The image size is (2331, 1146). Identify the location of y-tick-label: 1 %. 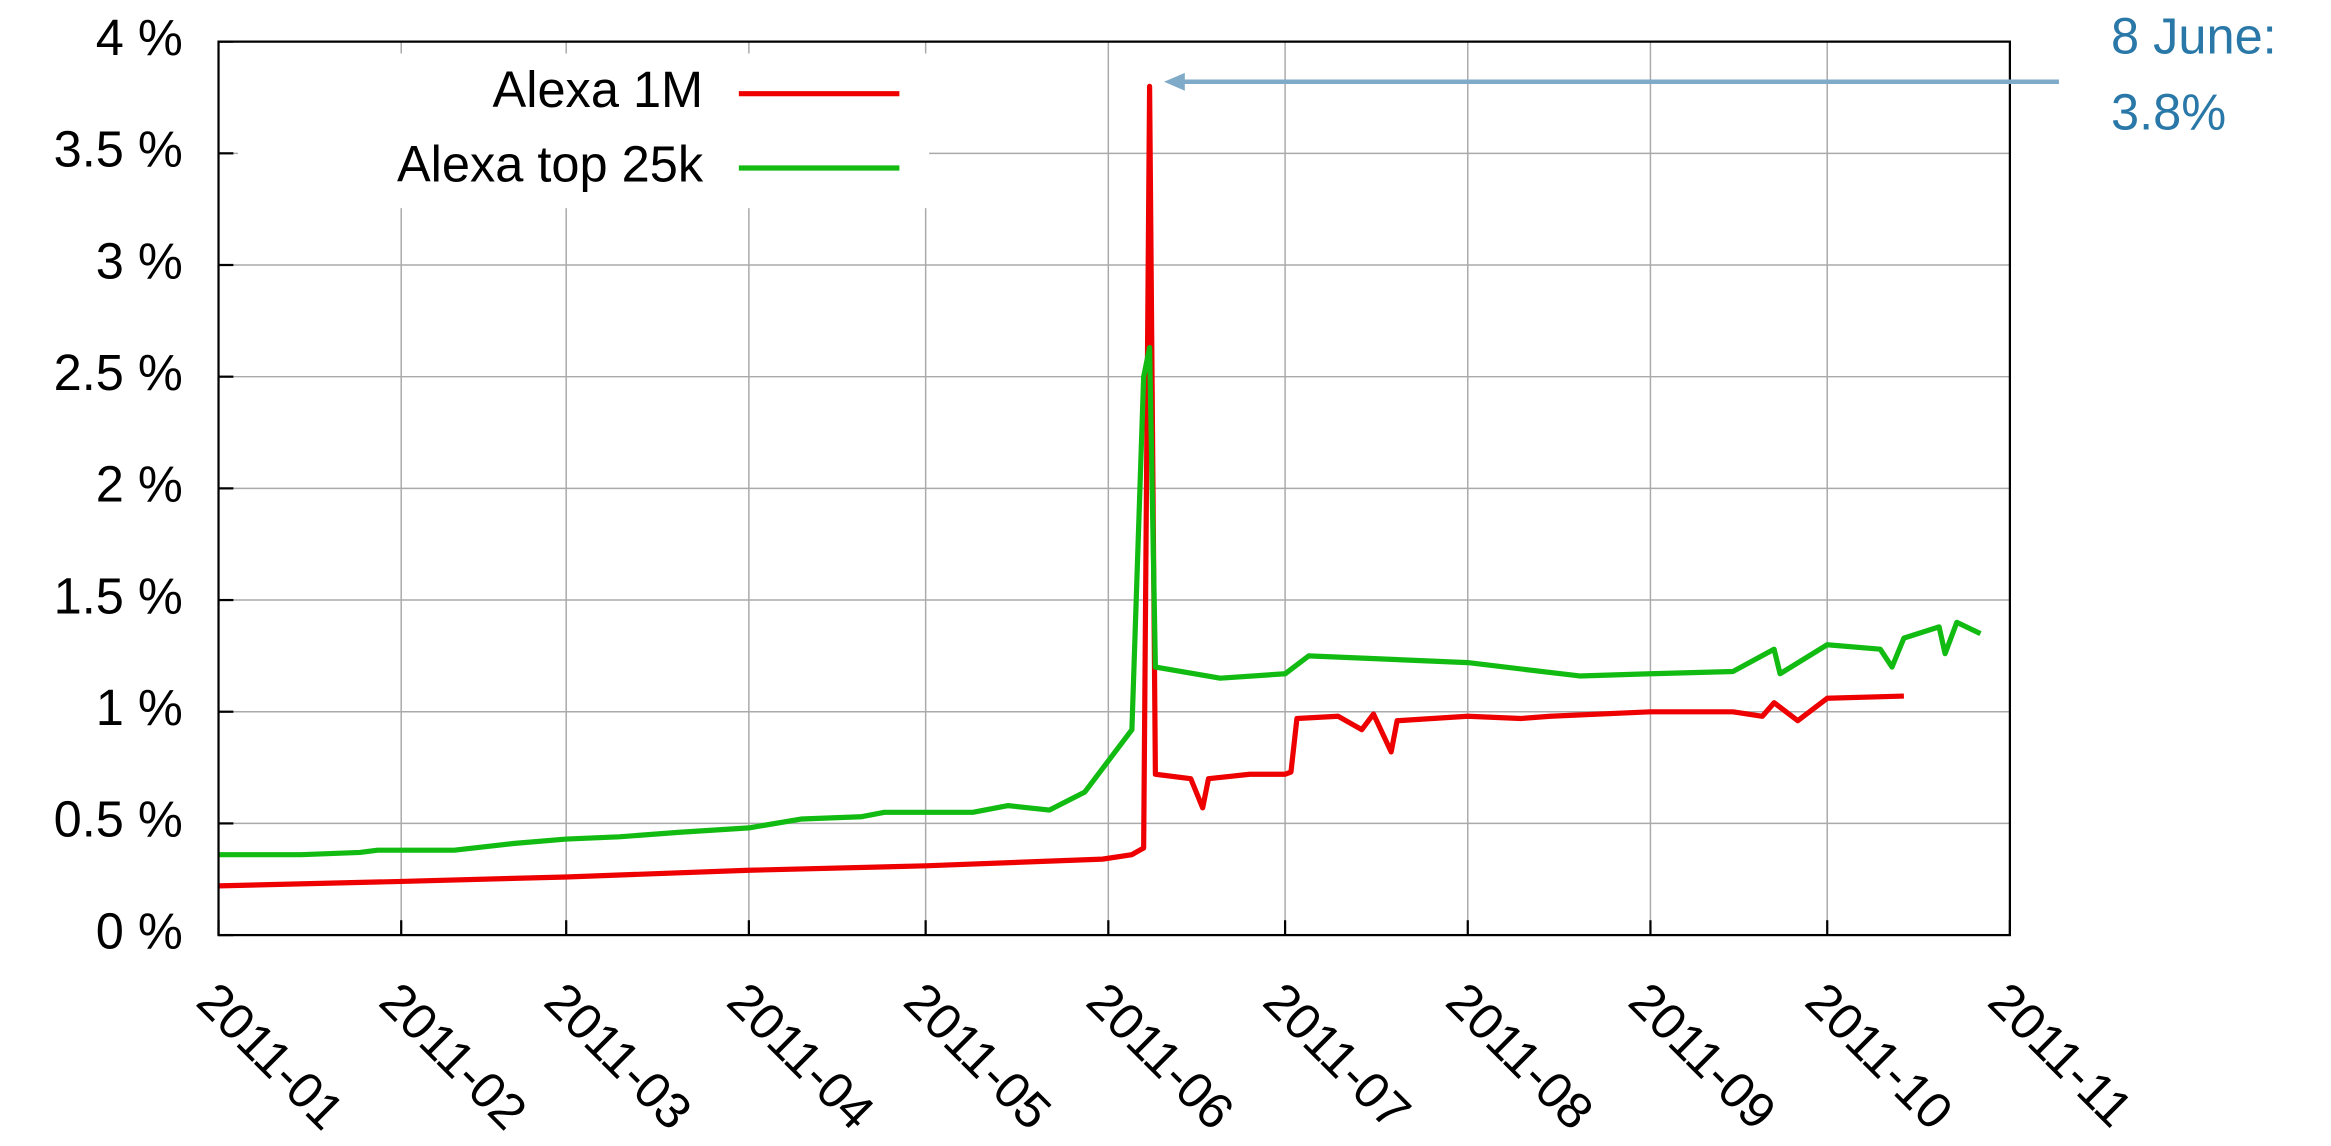
(139, 707).